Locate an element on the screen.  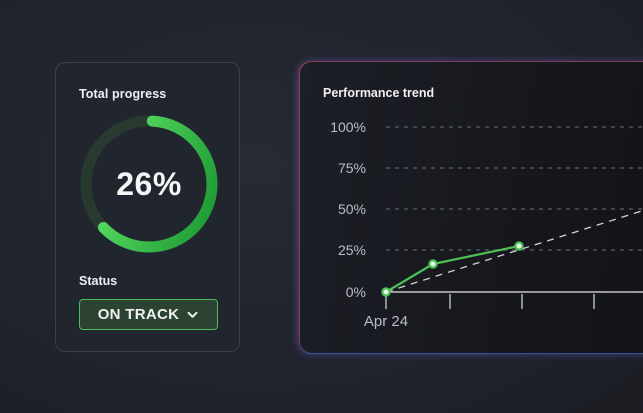
target-trend-line is located at coordinates (514, 251).